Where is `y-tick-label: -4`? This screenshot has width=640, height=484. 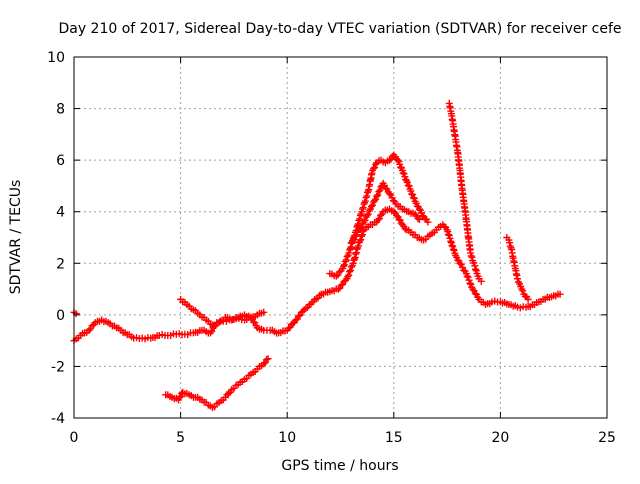
y-tick-label: -4 is located at coordinates (58, 419).